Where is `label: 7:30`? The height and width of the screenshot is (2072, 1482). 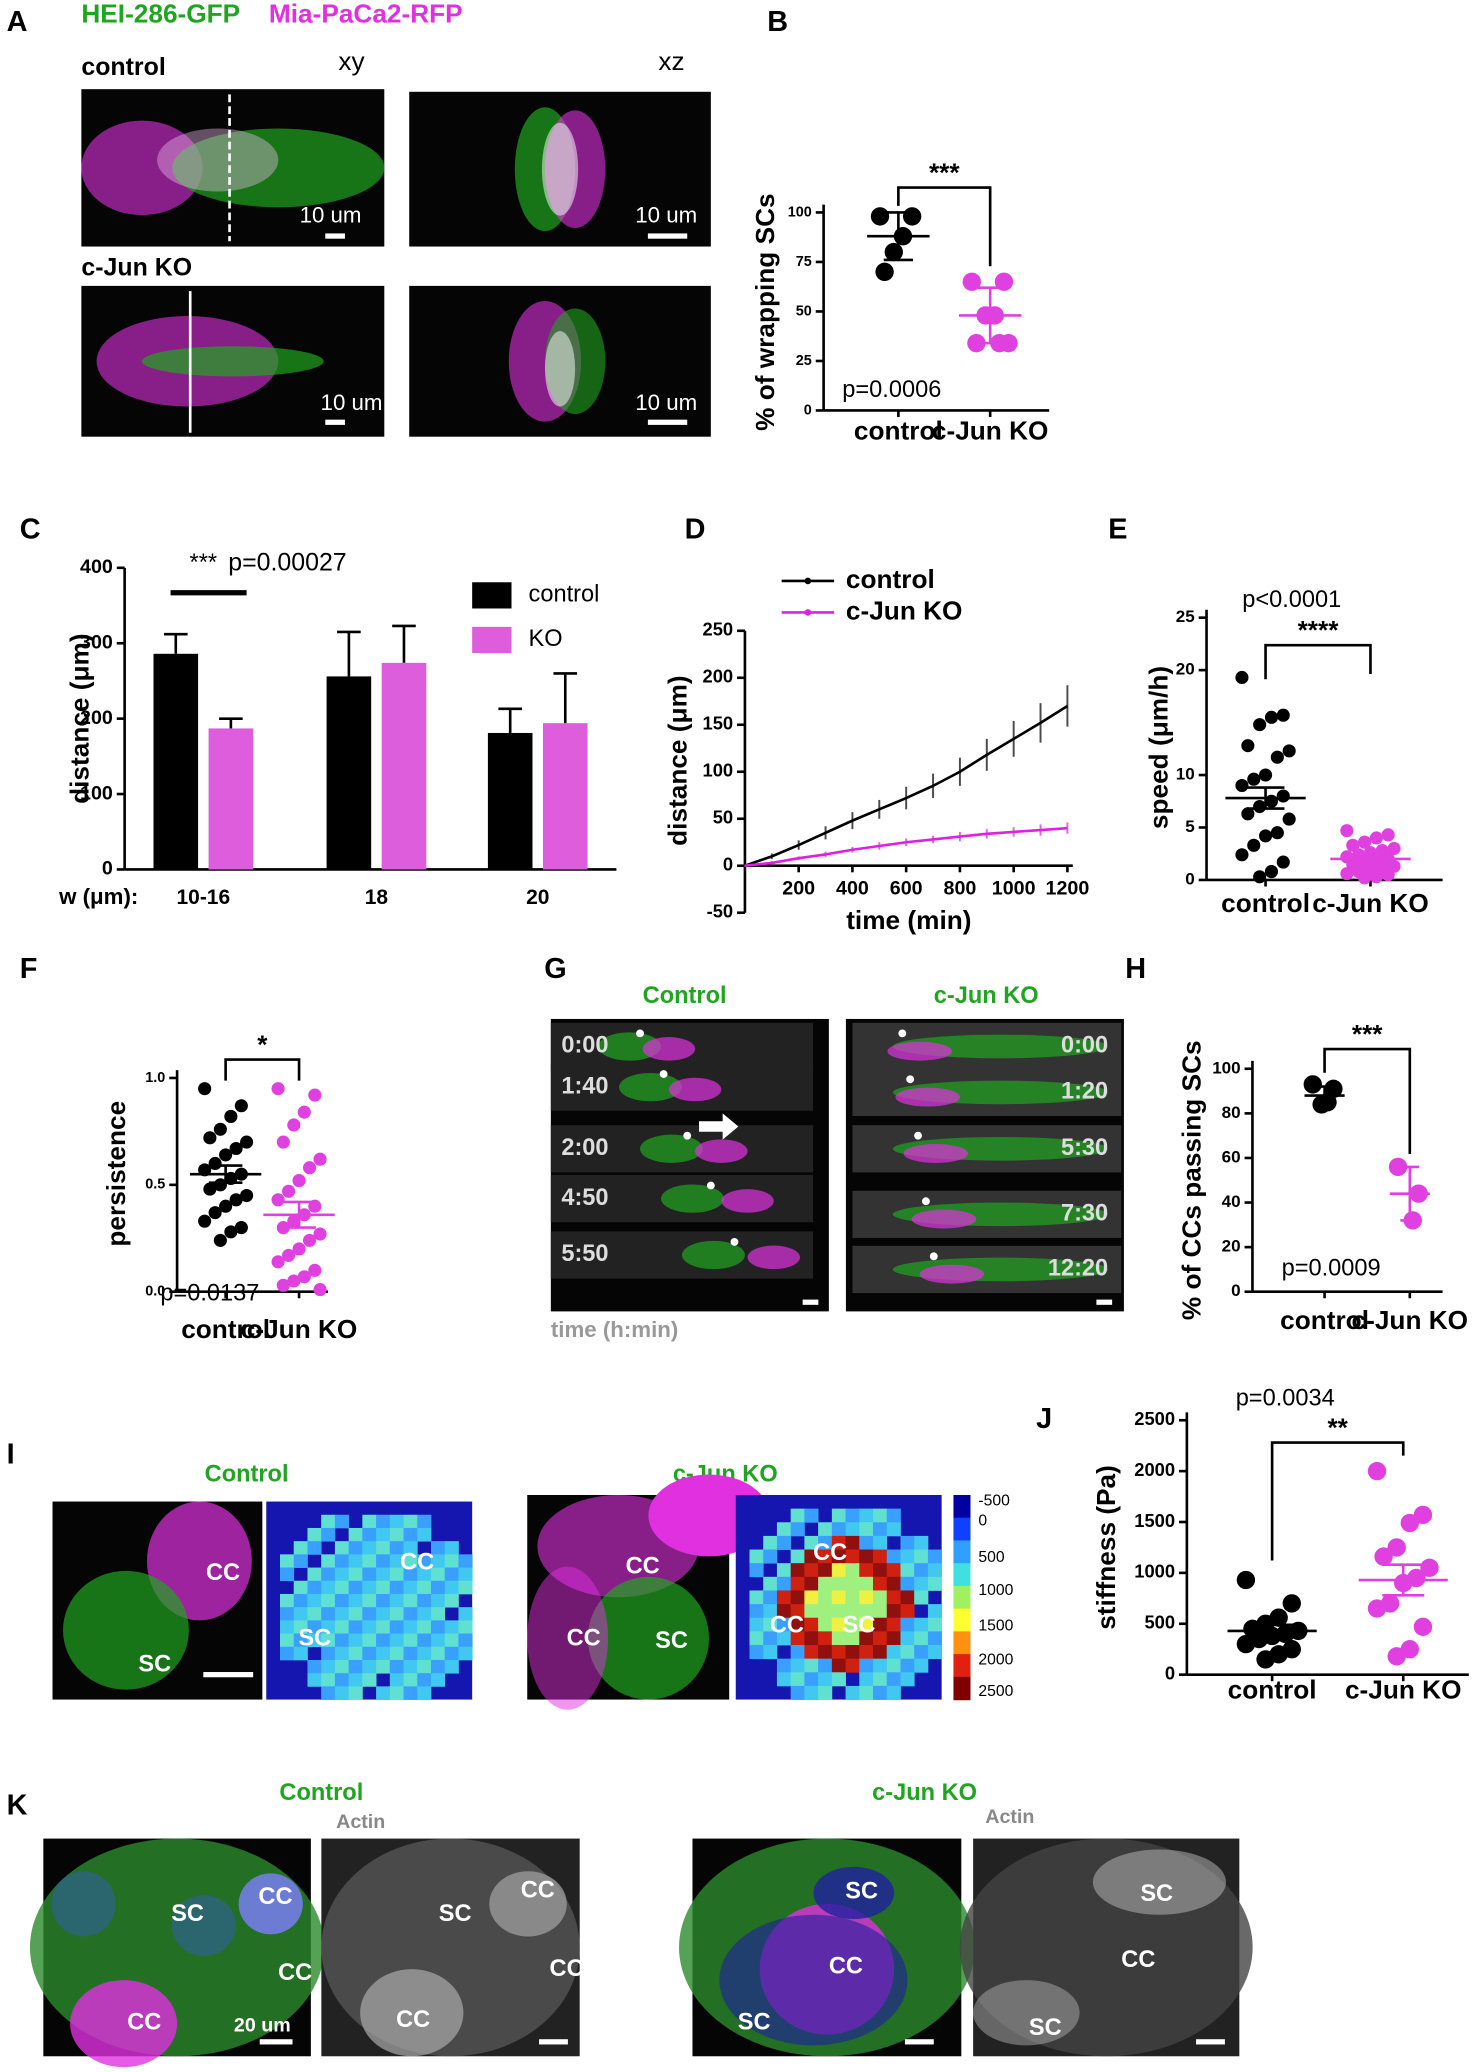 label: 7:30 is located at coordinates (1084, 1214).